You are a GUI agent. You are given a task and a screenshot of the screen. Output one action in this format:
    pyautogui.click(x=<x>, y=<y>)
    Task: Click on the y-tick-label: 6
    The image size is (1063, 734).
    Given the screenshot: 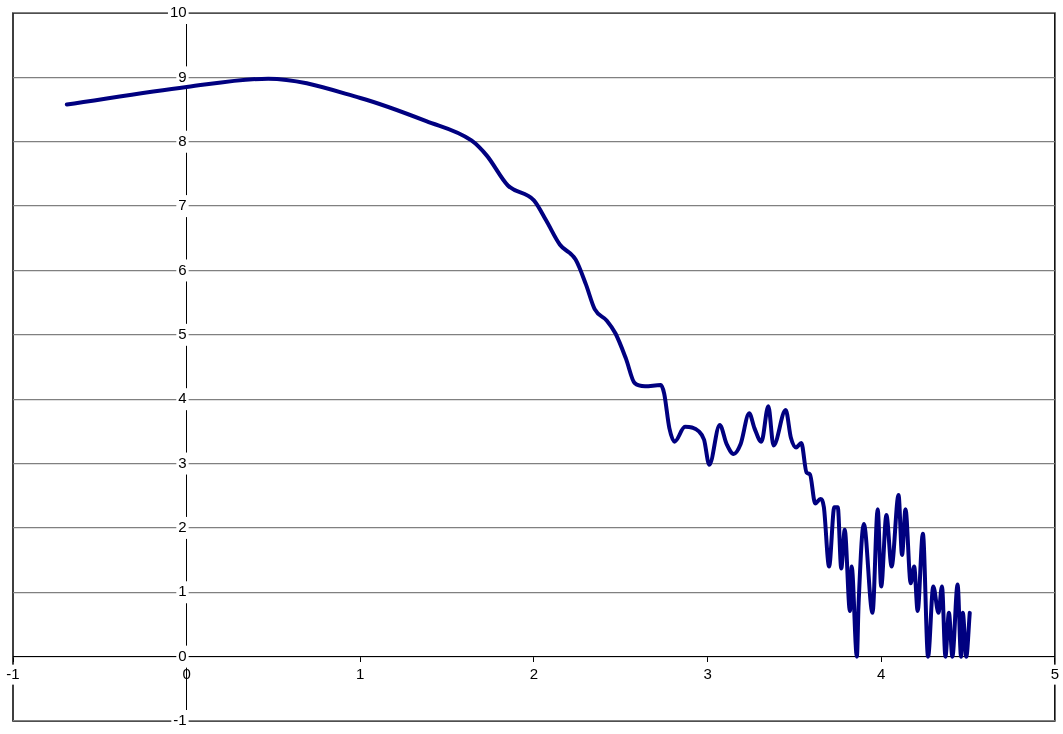 What is the action you would take?
    pyautogui.click(x=182, y=269)
    